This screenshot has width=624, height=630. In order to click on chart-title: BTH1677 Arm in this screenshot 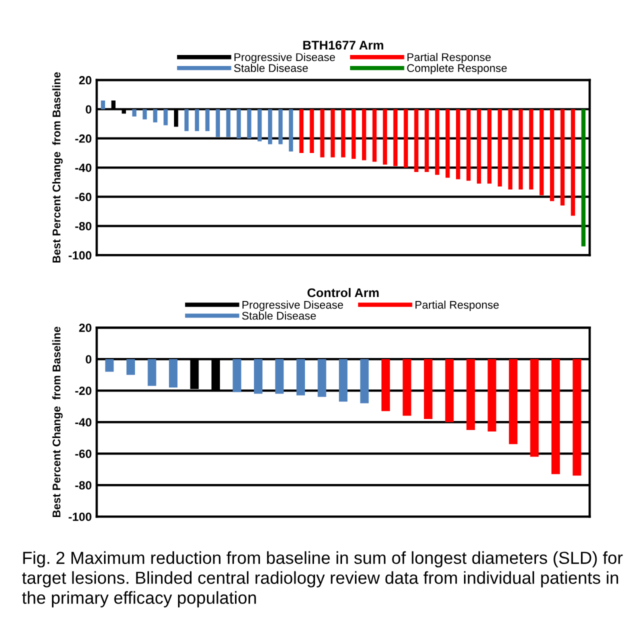, I will do `click(343, 45)`.